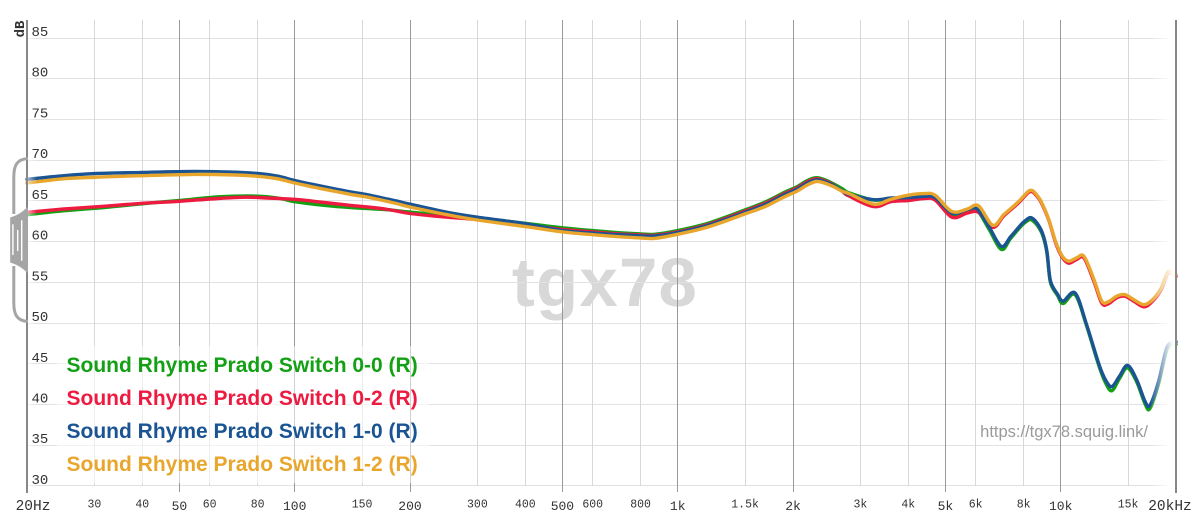 The height and width of the screenshot is (526, 1200). I want to click on svg-text:Sound Rhyme Prado Switch 0-0 (: Sound Rhyme Prado Switch 0-0 (R), so click(242, 365).